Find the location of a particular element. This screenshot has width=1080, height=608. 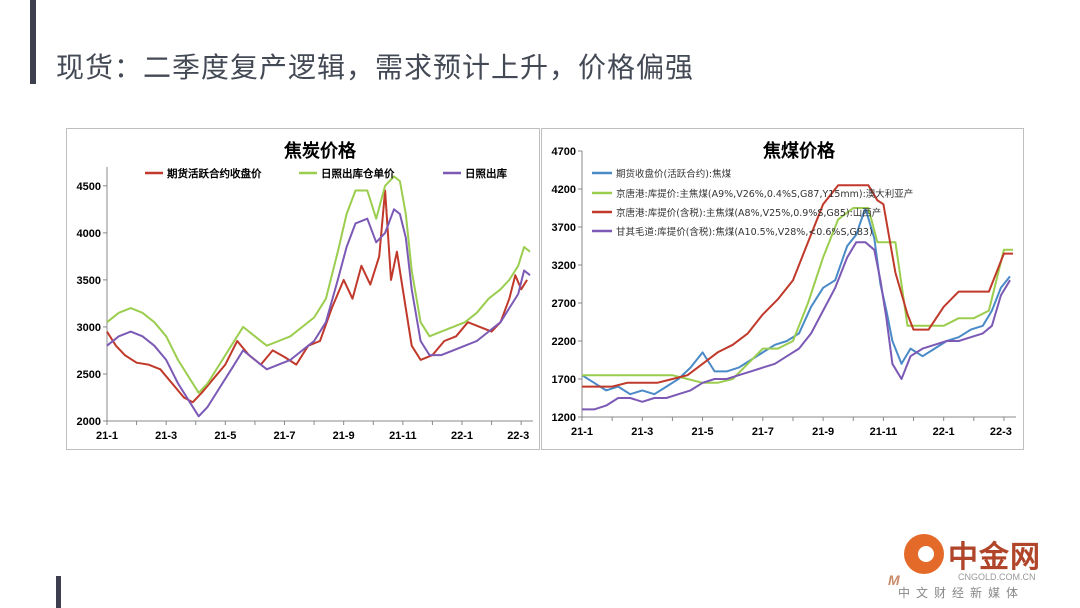

coke-y-tick-label: 3000 is located at coordinates (89, 328).